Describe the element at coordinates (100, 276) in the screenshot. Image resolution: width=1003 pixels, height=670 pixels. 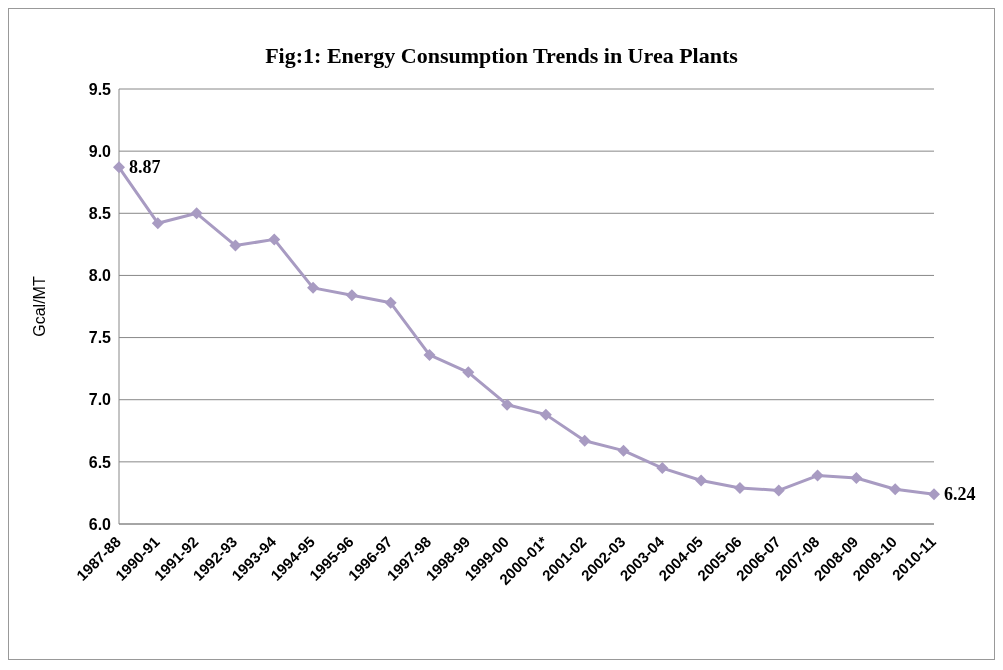
I see `y-tick-label: 8.0` at that location.